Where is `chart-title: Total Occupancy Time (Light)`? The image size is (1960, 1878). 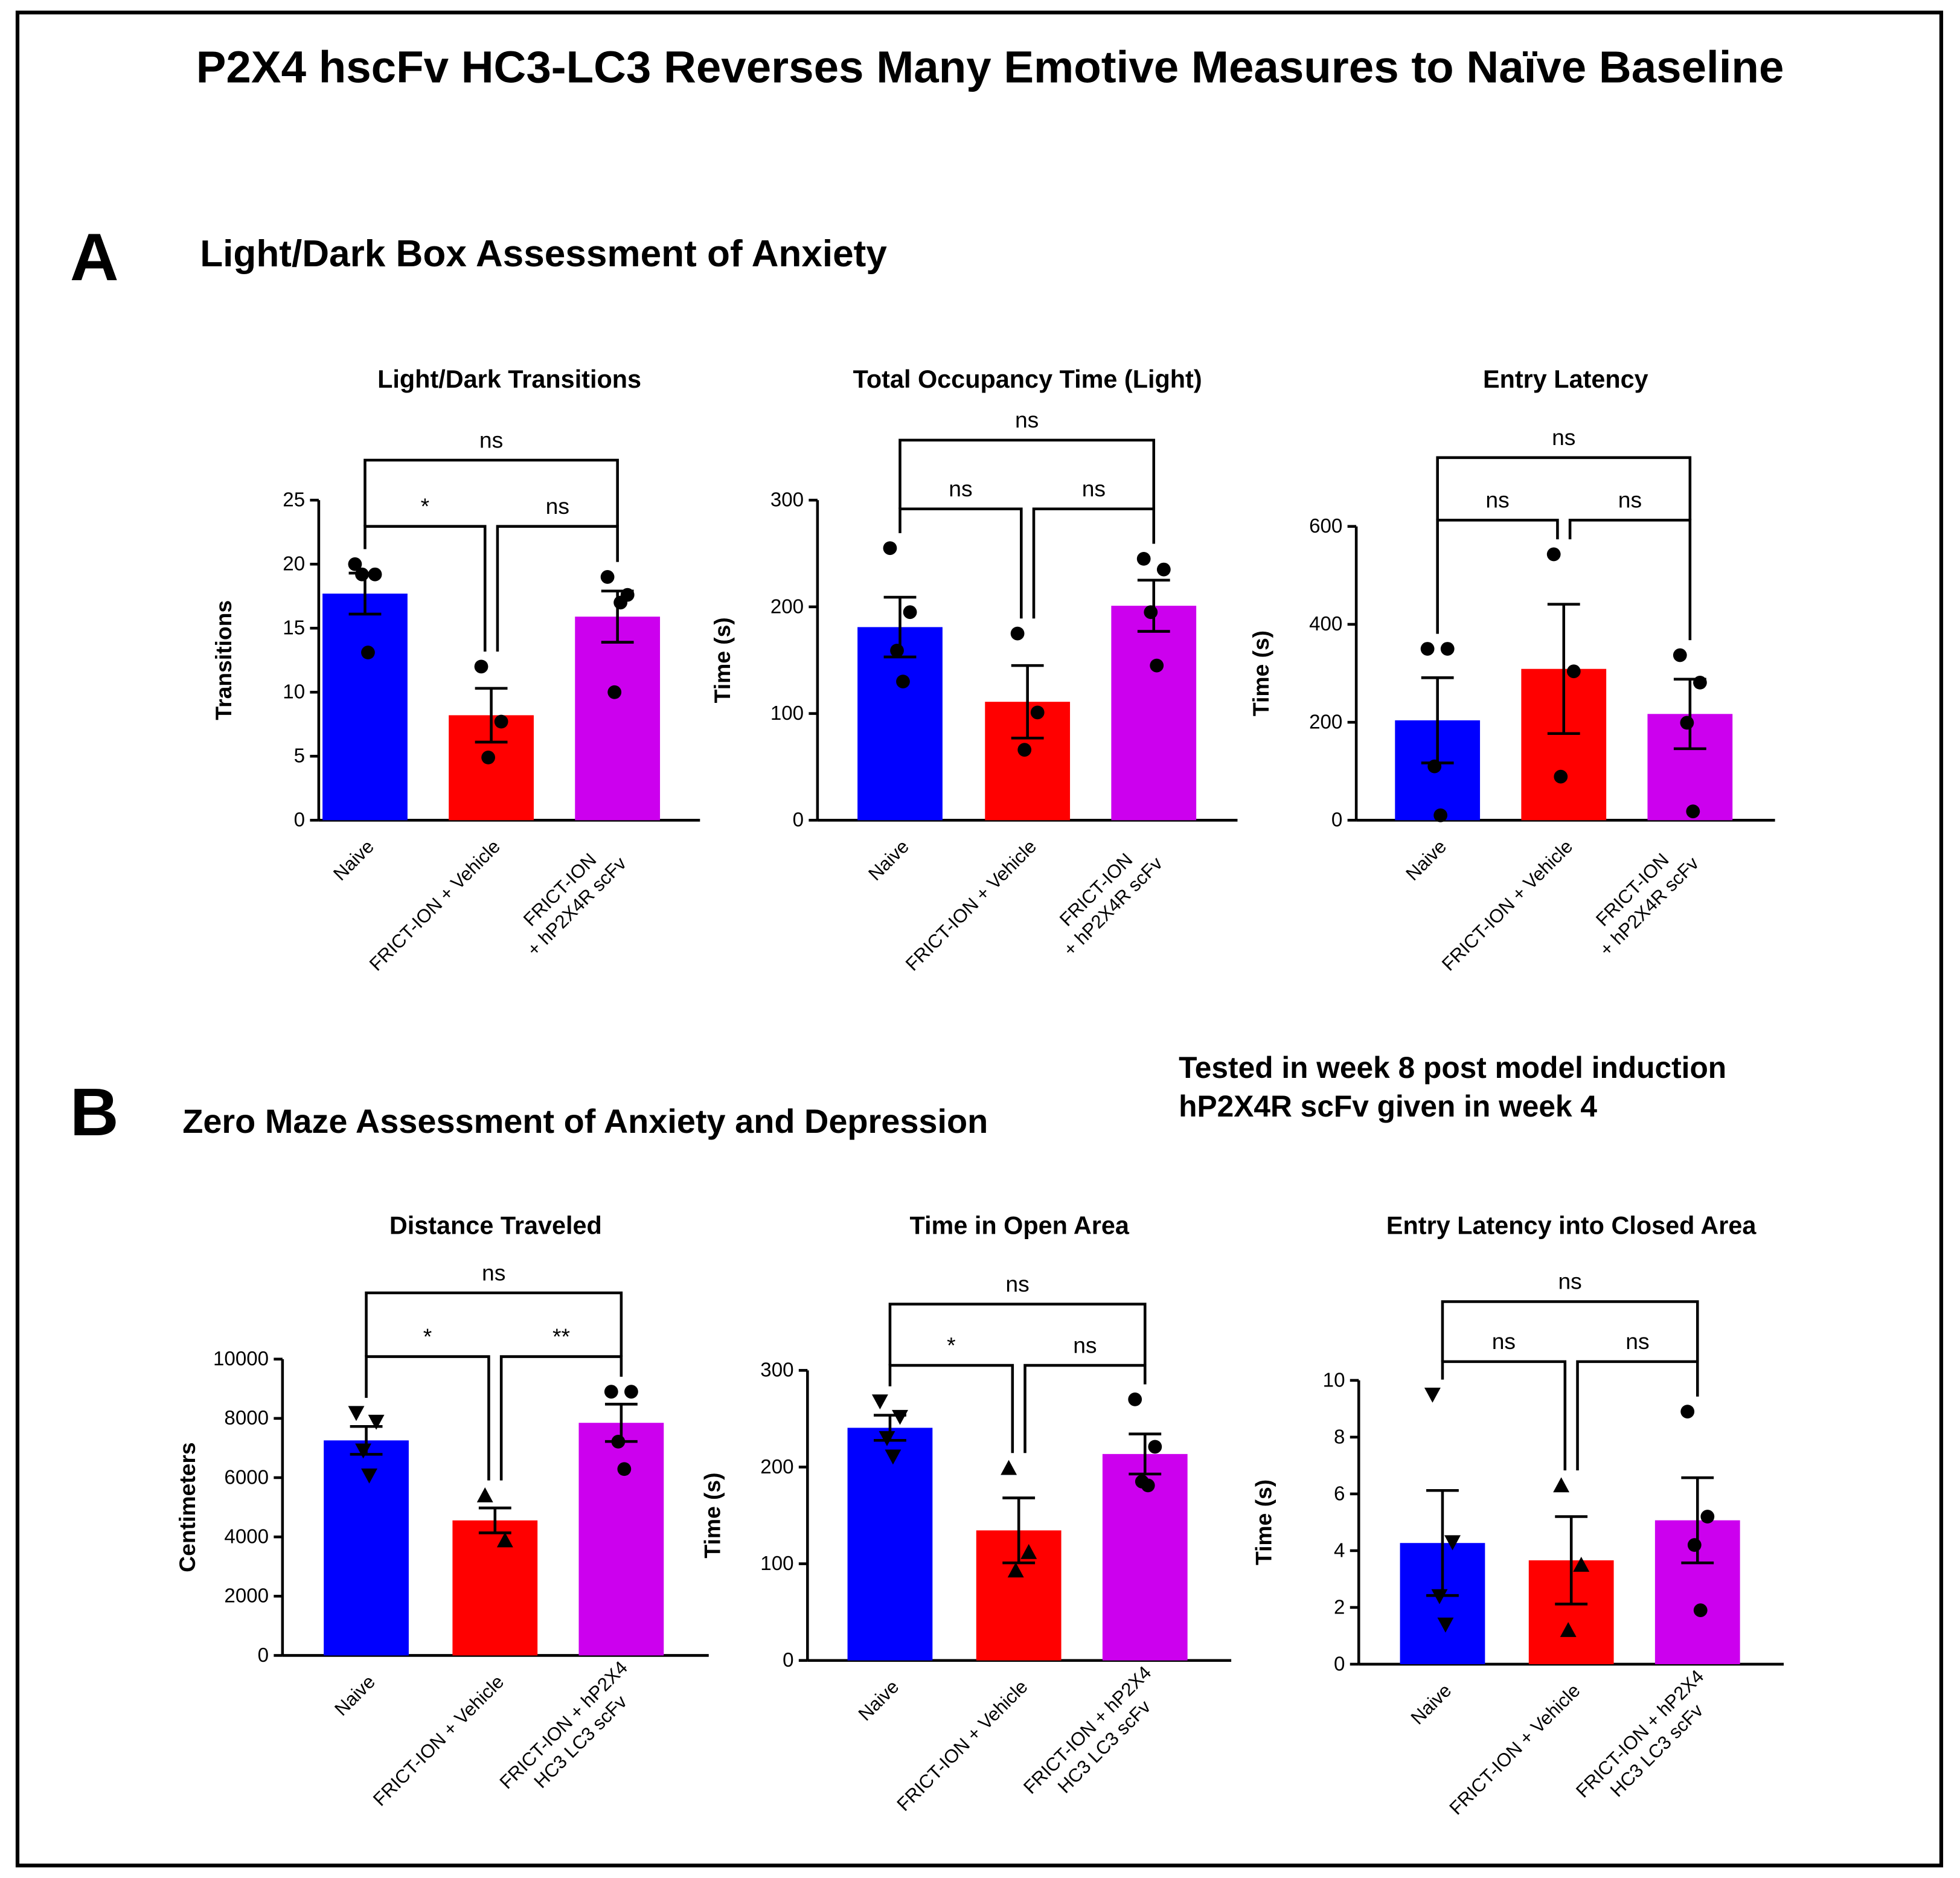
chart-title: Total Occupancy Time (Light) is located at coordinates (1027, 379).